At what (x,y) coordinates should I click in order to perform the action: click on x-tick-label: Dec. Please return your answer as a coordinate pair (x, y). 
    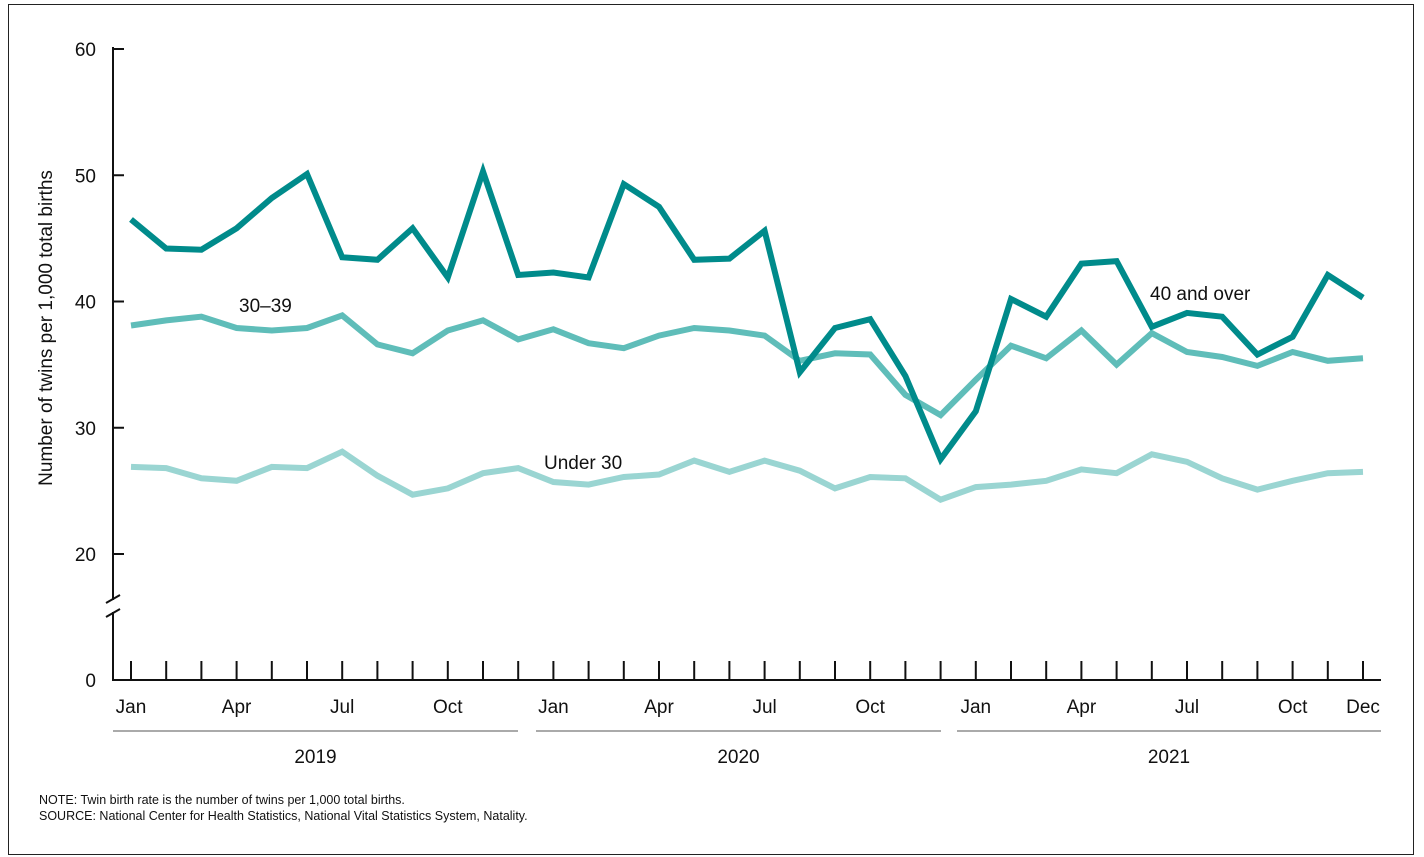
    Looking at the image, I should click on (1363, 707).